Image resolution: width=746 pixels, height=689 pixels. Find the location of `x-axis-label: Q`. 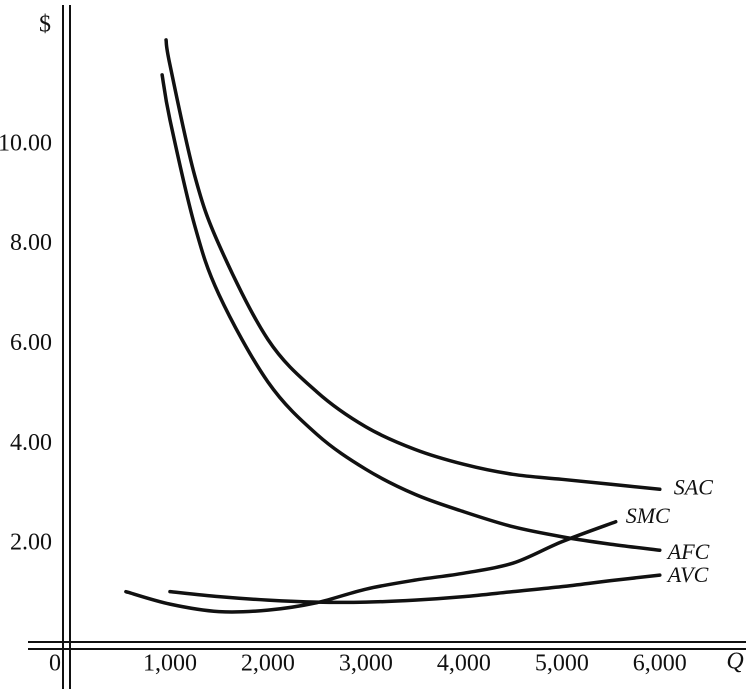

x-axis-label: Q is located at coordinates (734, 662).